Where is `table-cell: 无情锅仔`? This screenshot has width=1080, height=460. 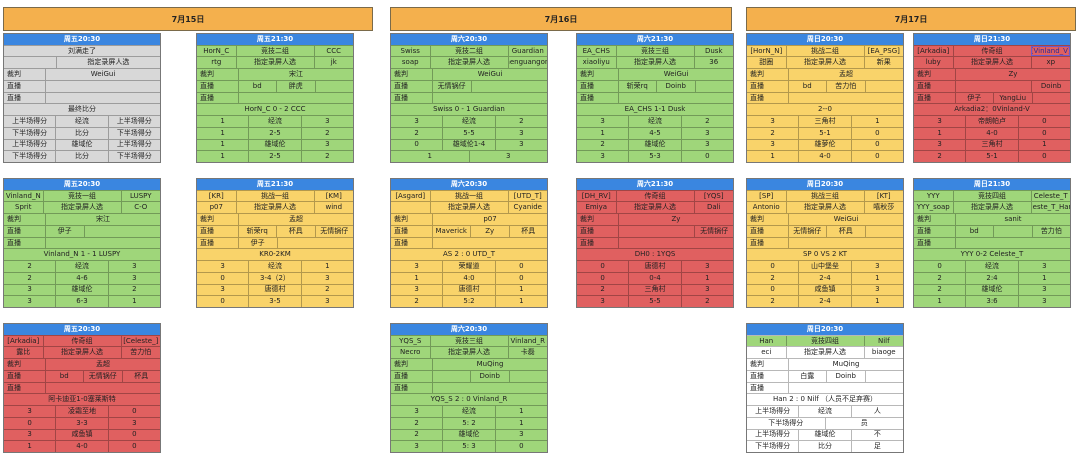 table-cell: 无情锅仔 is located at coordinates (334, 231).